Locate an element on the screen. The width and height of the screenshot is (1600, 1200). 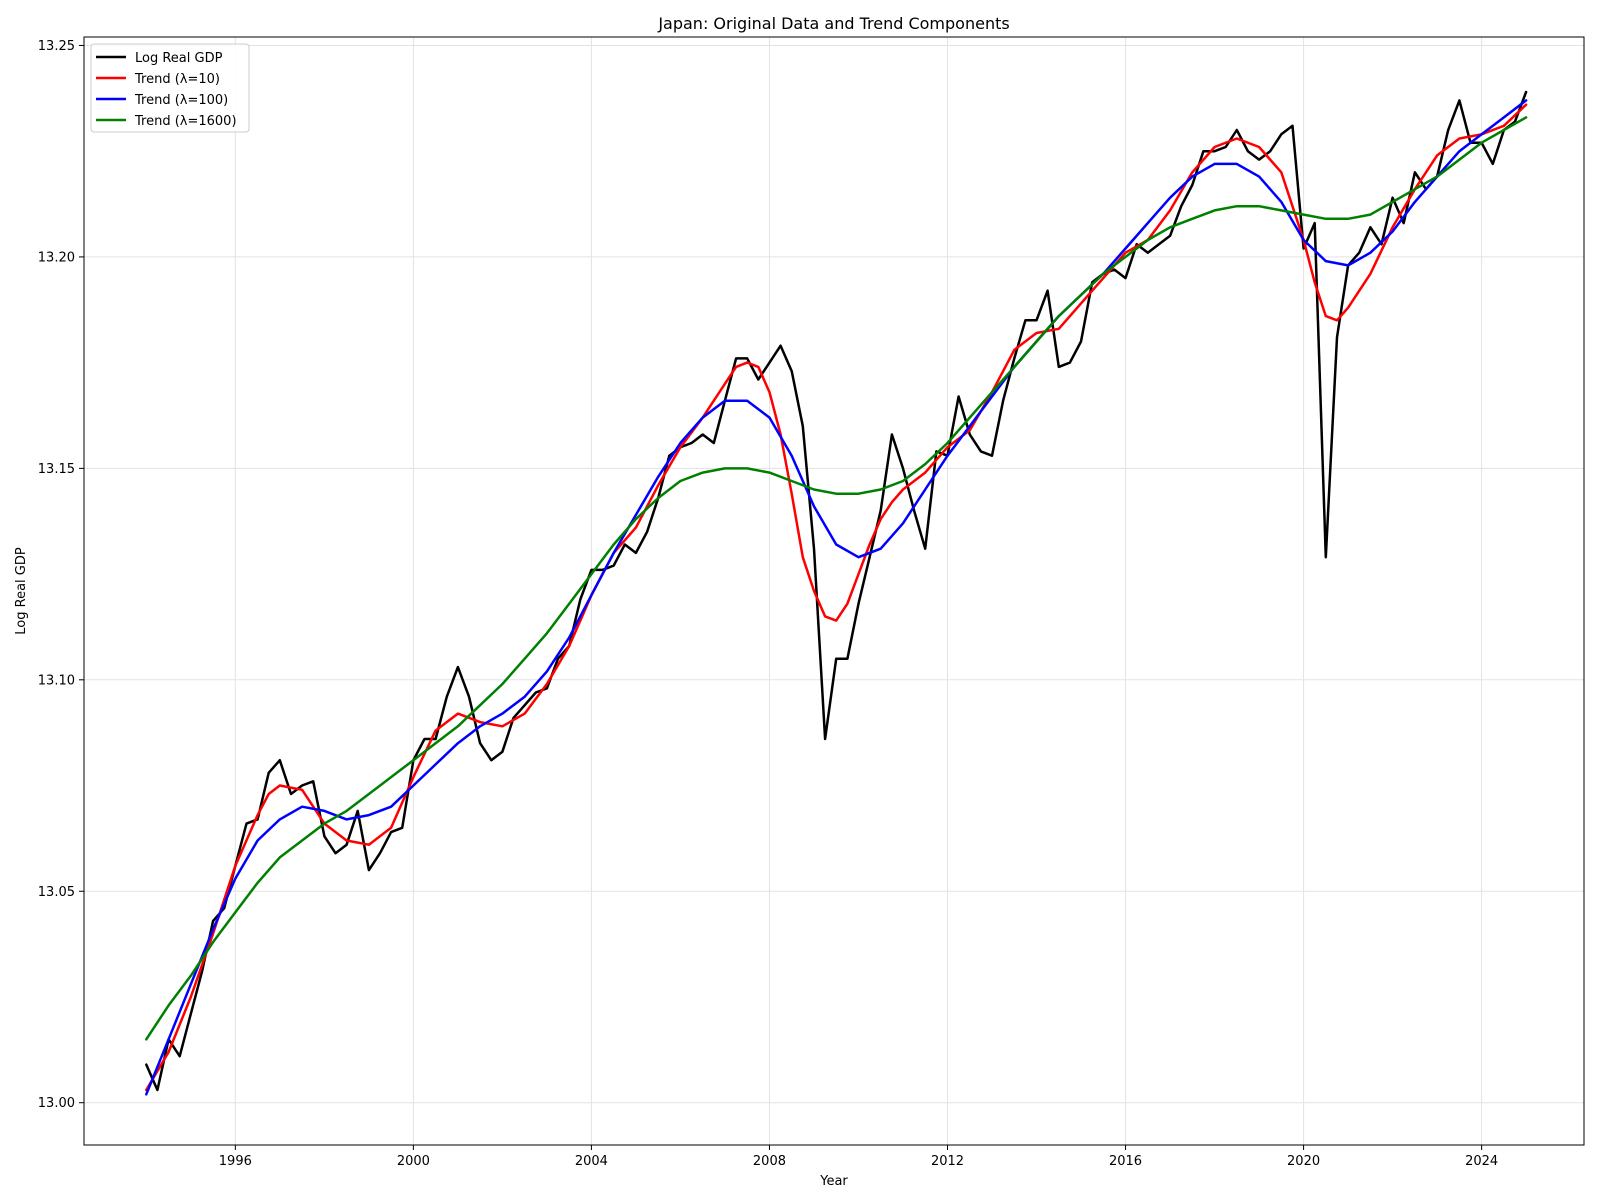
legend-label: Trend (λ=1600) is located at coordinates (185, 121).